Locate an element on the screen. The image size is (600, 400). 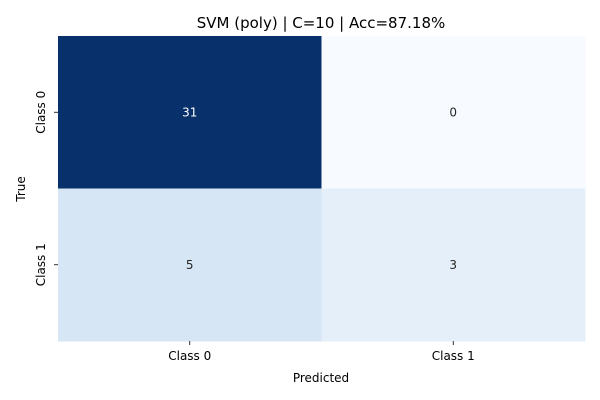
y-tick-label: Class 1 is located at coordinates (41, 264).